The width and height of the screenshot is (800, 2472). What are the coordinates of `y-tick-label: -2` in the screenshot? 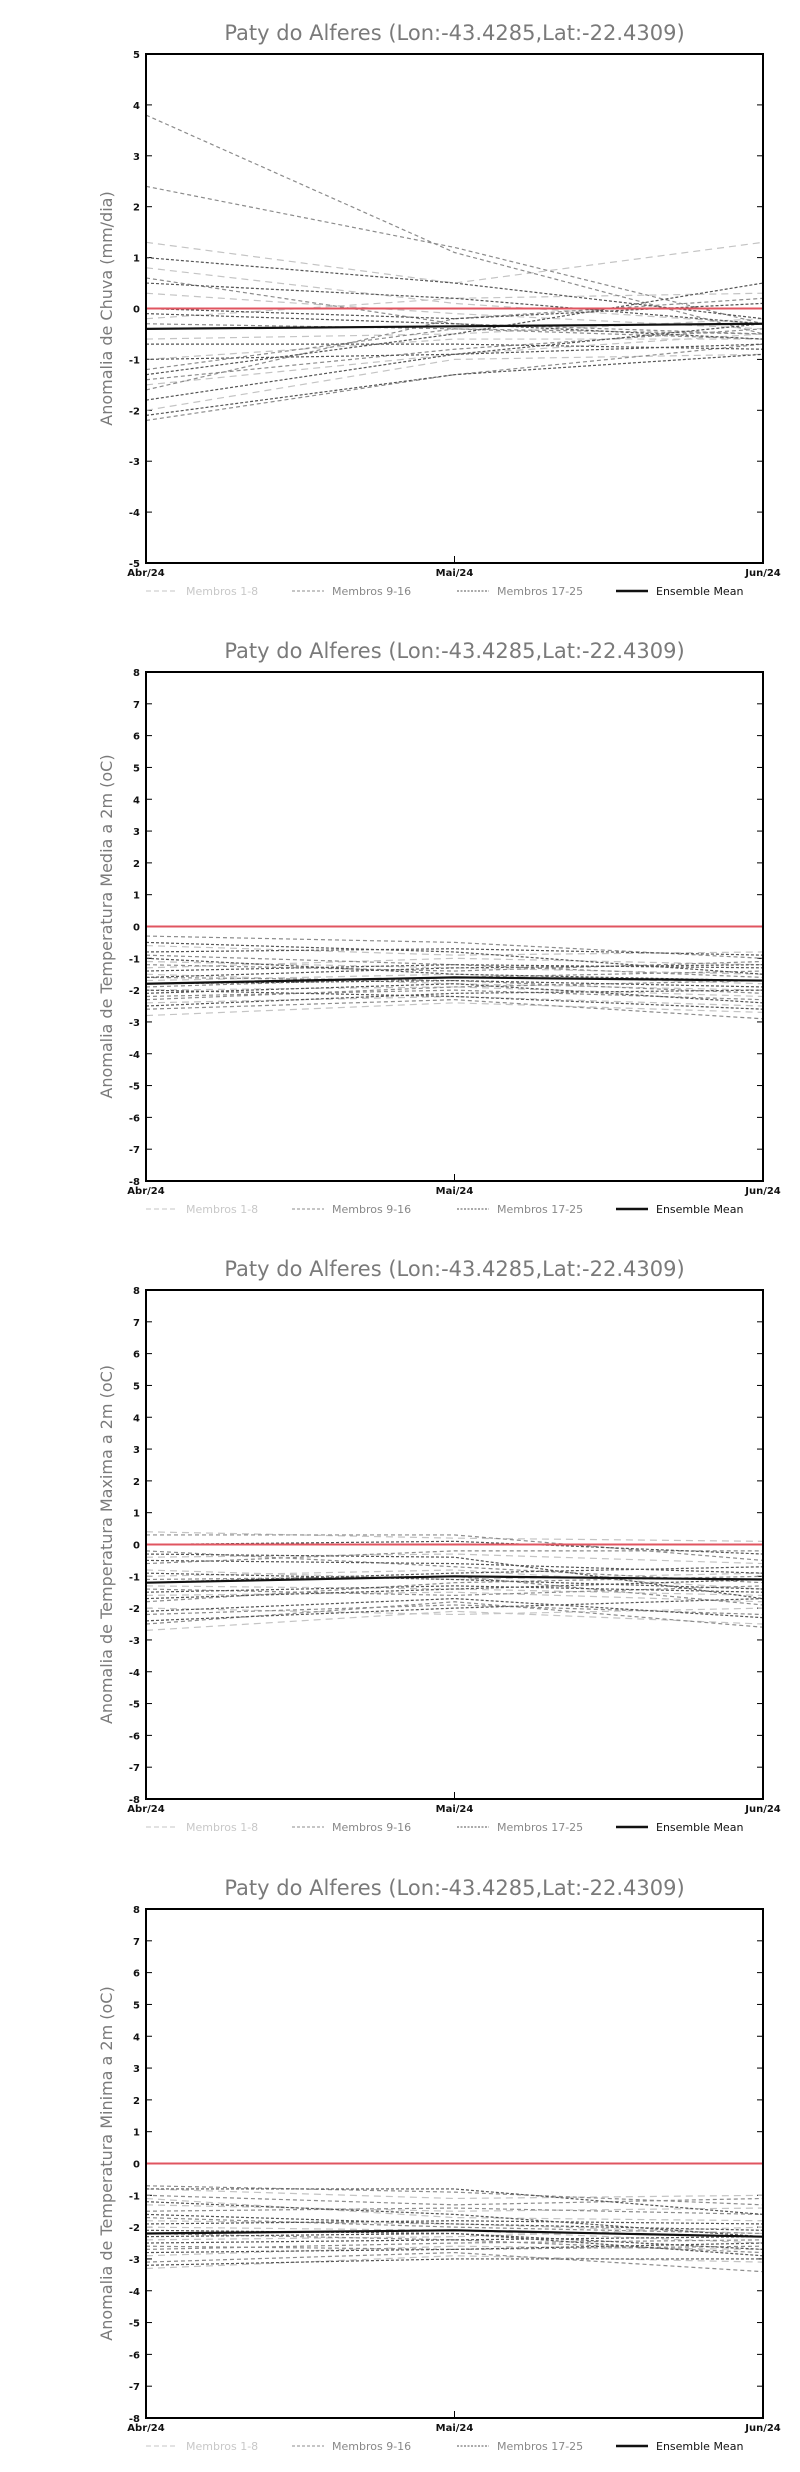 It's located at (134, 411).